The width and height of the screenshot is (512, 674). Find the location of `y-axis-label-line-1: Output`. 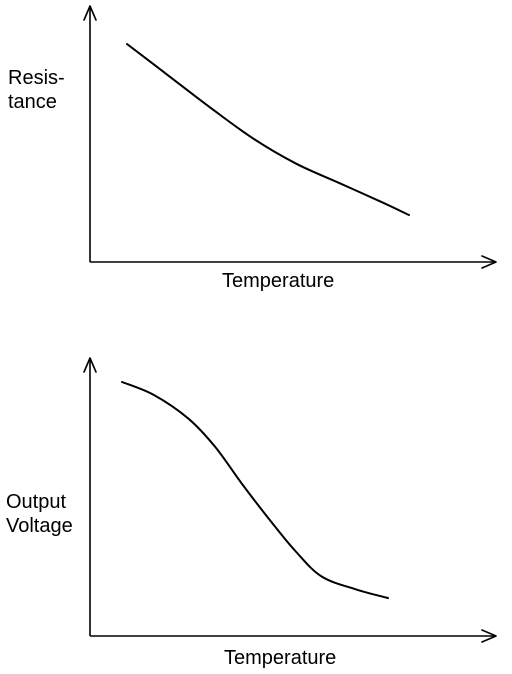

y-axis-label-line-1: Output is located at coordinates (36, 502).